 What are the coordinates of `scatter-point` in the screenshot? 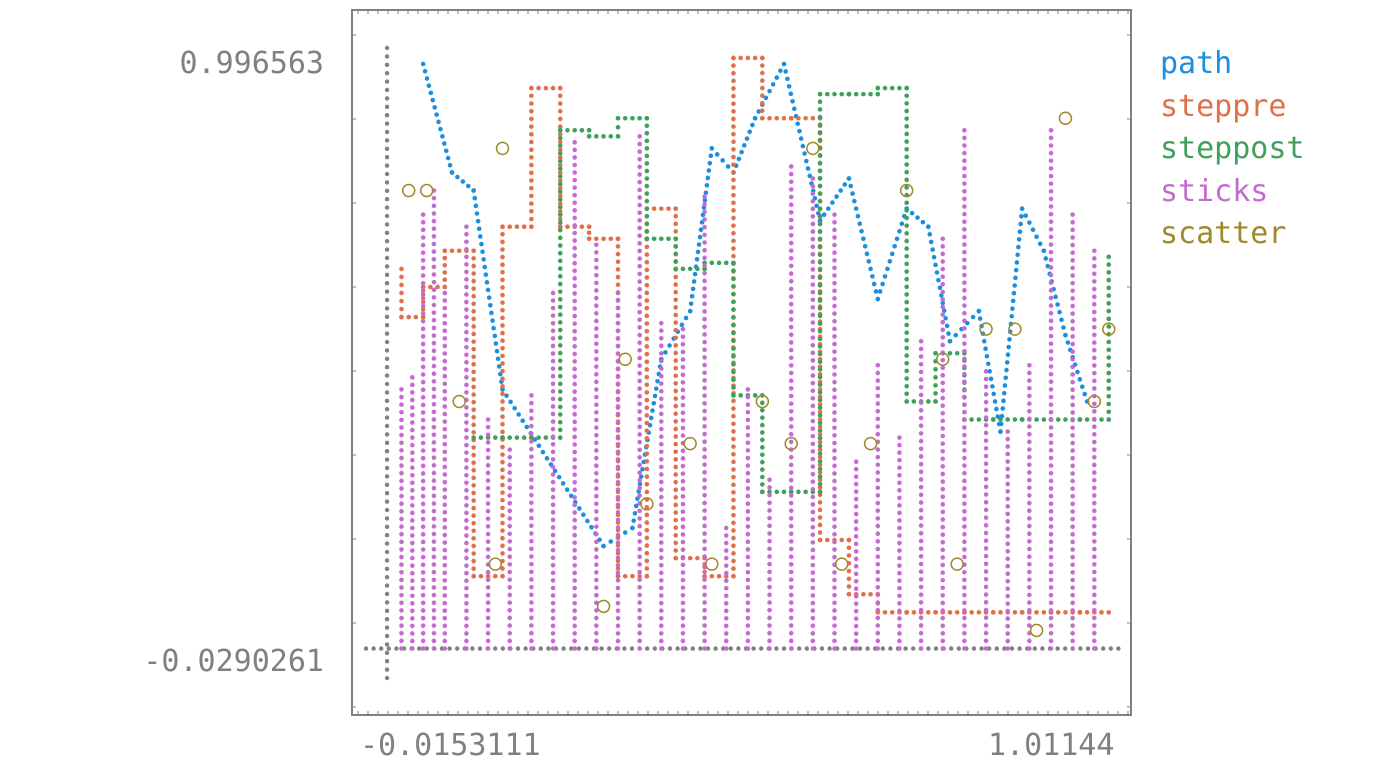 It's located at (957, 564).